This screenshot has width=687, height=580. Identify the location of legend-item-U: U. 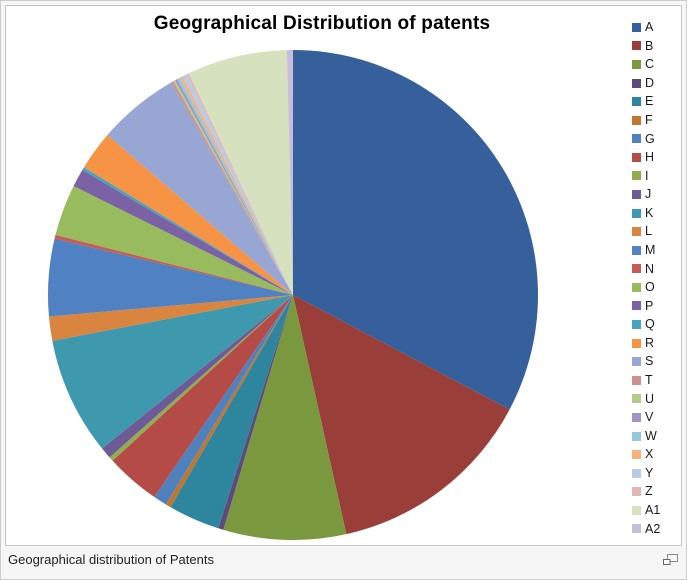
(656, 399).